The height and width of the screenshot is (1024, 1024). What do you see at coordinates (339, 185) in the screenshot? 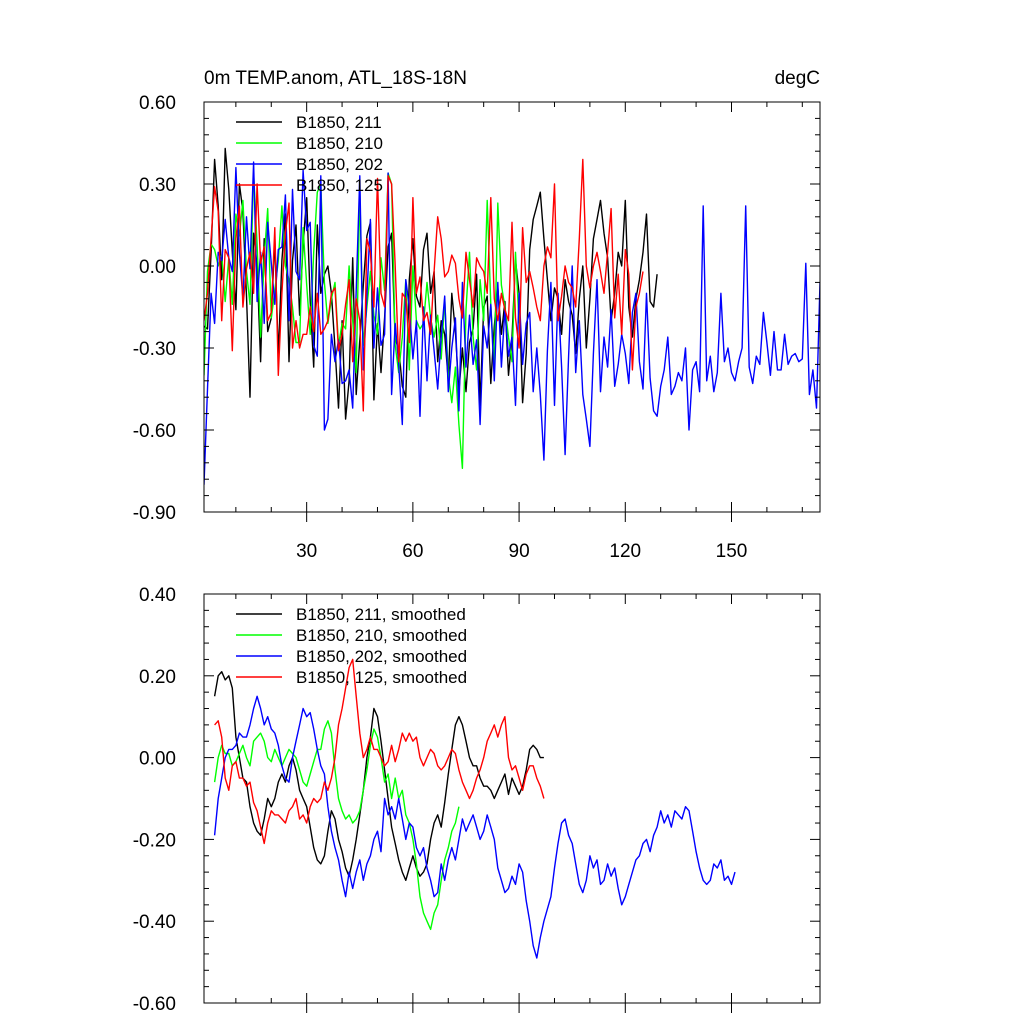
I see `legend-label: B1850, 125` at bounding box center [339, 185].